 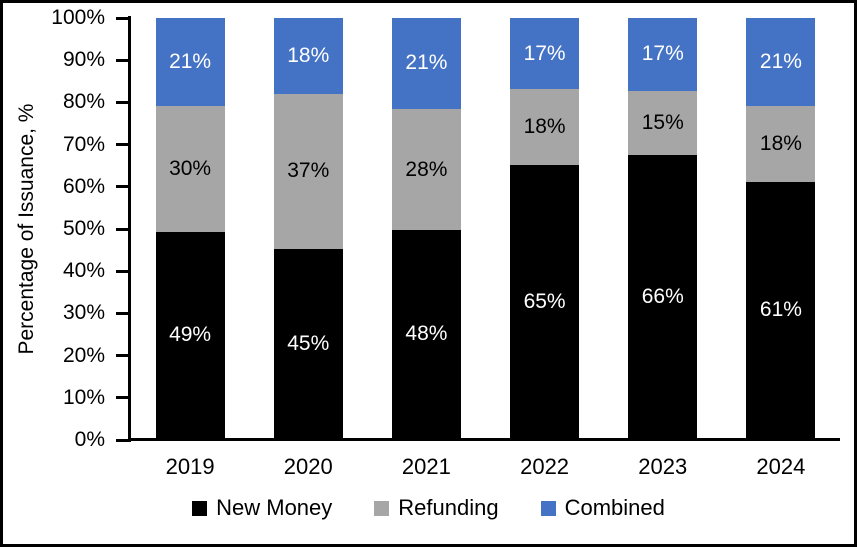 What do you see at coordinates (190, 466) in the screenshot?
I see `x-axis-label-2019: 2019` at bounding box center [190, 466].